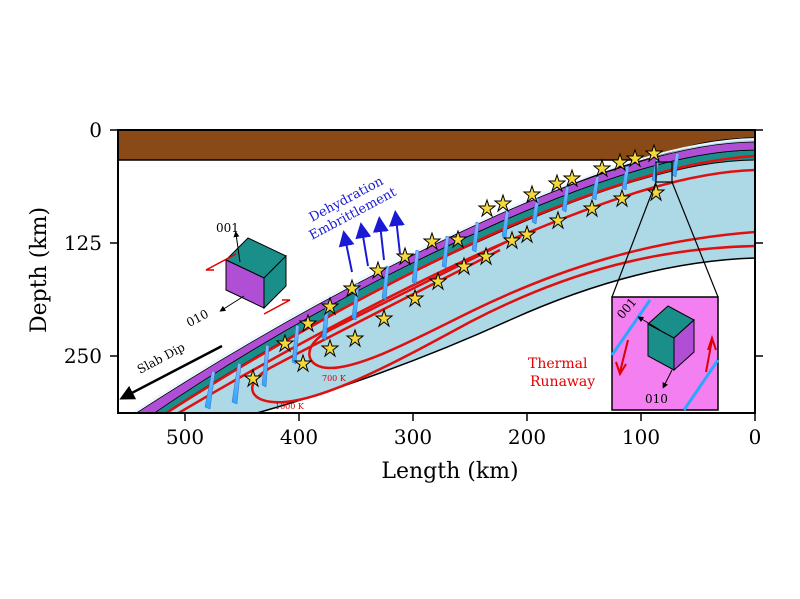  What do you see at coordinates (665, 353) in the screenshot?
I see `inset-crystal-panel: 001 010` at bounding box center [665, 353].